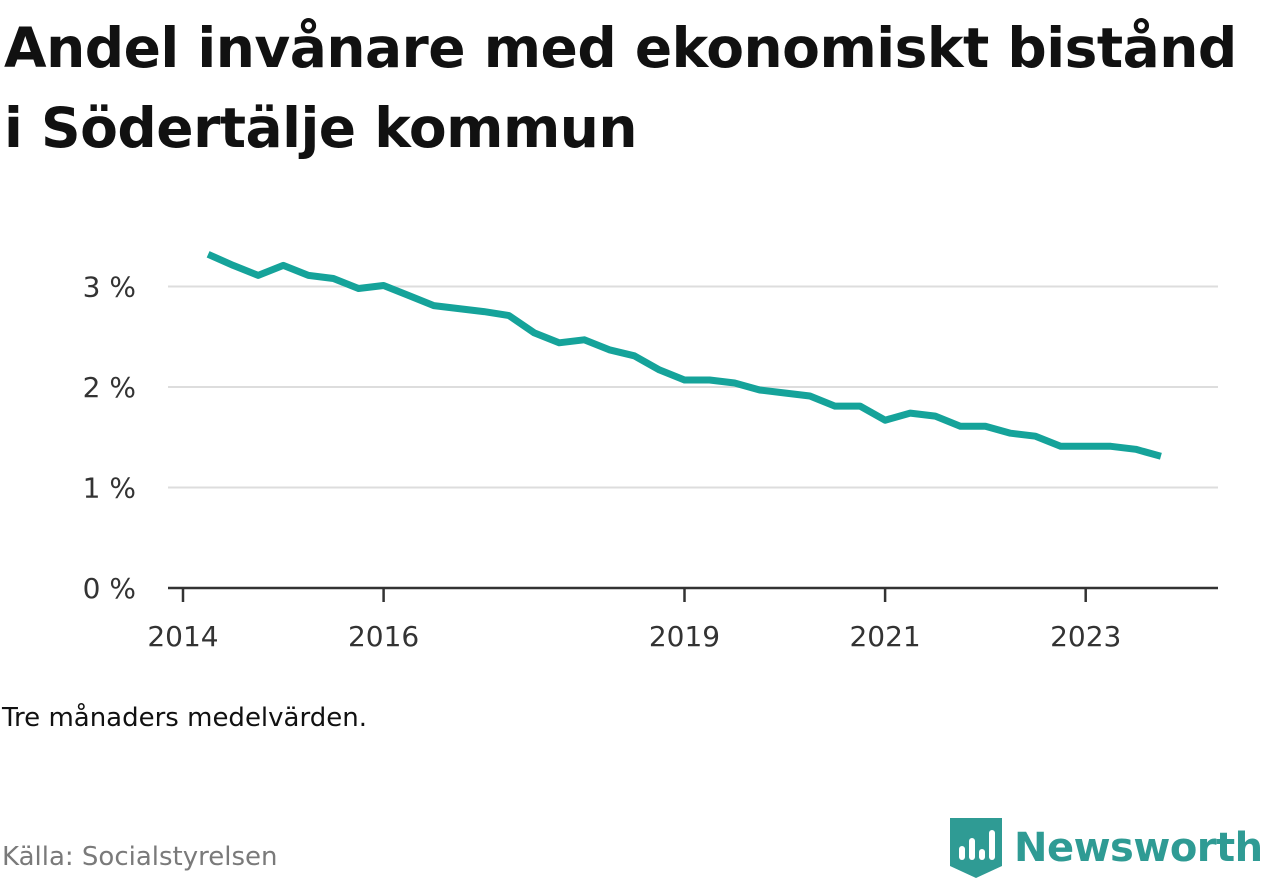  I want to click on x-tick-label: 2016, so click(383, 636).